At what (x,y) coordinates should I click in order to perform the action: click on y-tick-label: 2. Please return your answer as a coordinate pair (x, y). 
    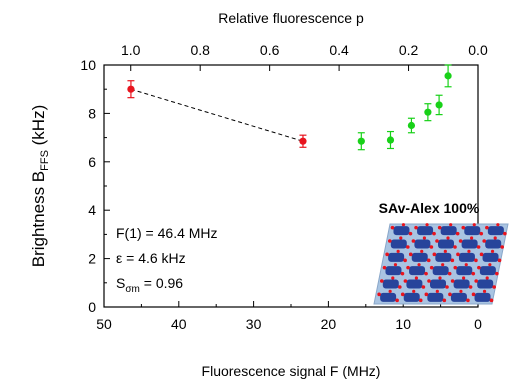
    Looking at the image, I should click on (92, 259).